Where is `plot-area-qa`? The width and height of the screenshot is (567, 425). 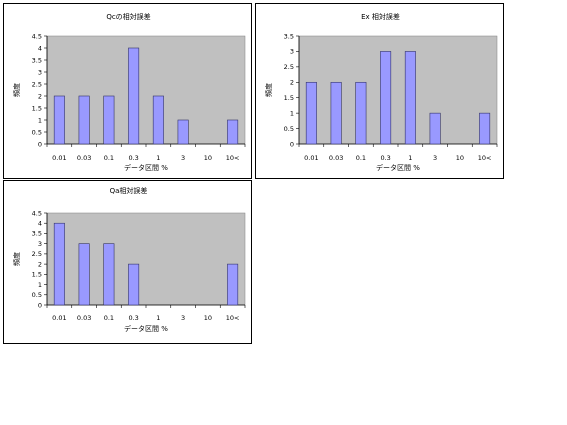
plot-area-qa is located at coordinates (146, 259).